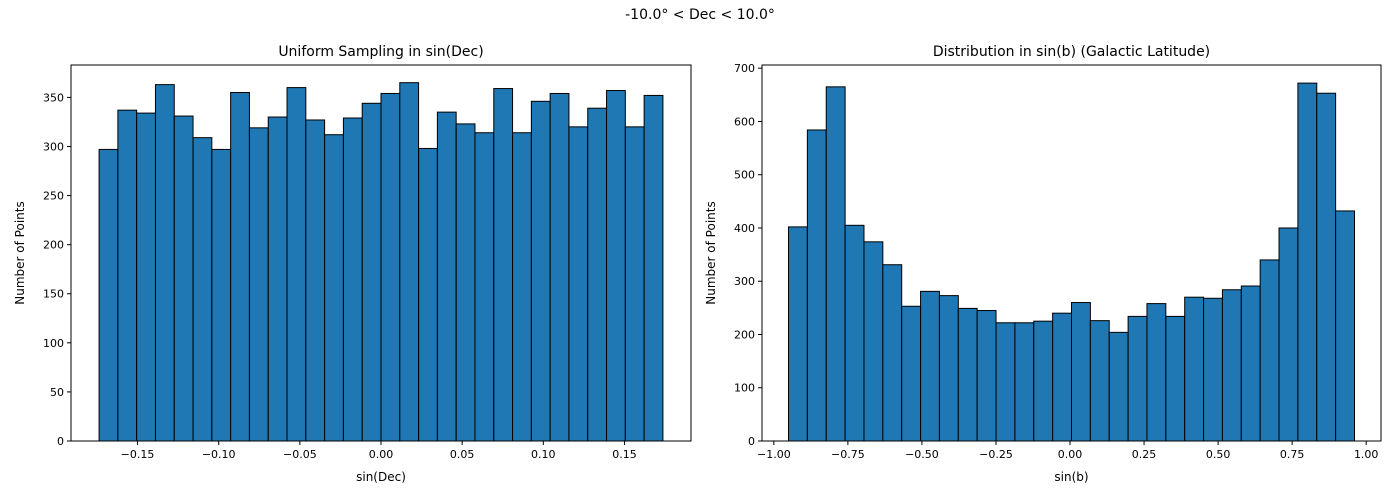 Image resolution: width=1400 pixels, height=504 pixels. What do you see at coordinates (848, 454) in the screenshot?
I see `x-tick-label: −0.75` at bounding box center [848, 454].